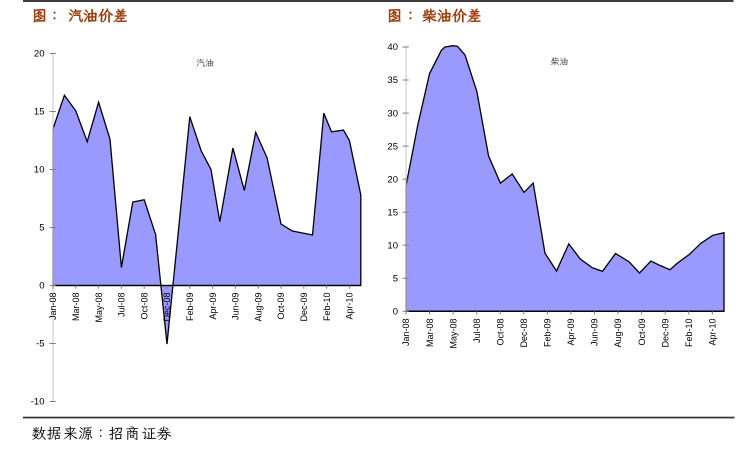  I want to click on svg-text: 40, so click(392, 47).